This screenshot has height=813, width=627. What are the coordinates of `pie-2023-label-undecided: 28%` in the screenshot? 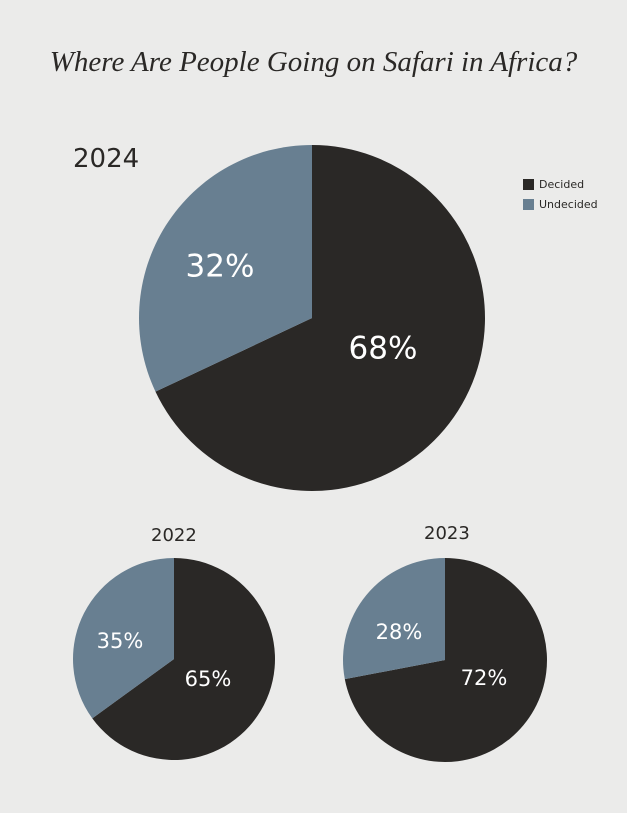 It's located at (399, 632).